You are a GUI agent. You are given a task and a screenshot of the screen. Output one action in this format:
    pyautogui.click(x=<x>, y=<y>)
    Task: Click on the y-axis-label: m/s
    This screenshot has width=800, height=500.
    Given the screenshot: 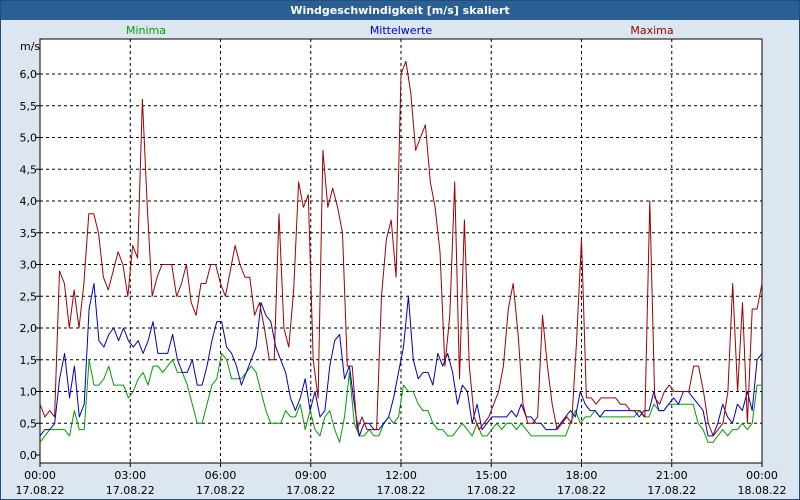 What is the action you would take?
    pyautogui.click(x=30, y=46)
    